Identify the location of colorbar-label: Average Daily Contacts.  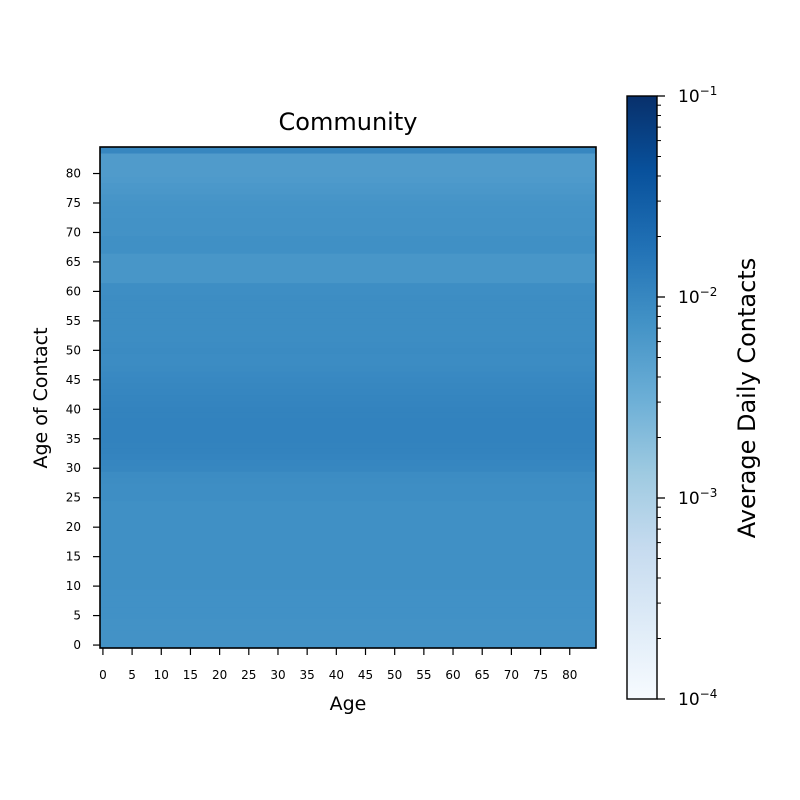
(747, 398).